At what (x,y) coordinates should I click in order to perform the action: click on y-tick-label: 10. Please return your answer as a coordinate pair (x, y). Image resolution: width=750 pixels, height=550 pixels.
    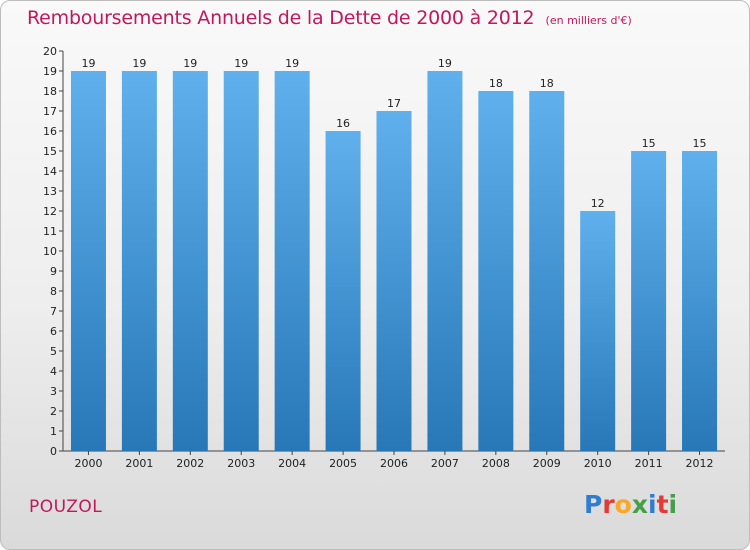
    Looking at the image, I should click on (50, 251).